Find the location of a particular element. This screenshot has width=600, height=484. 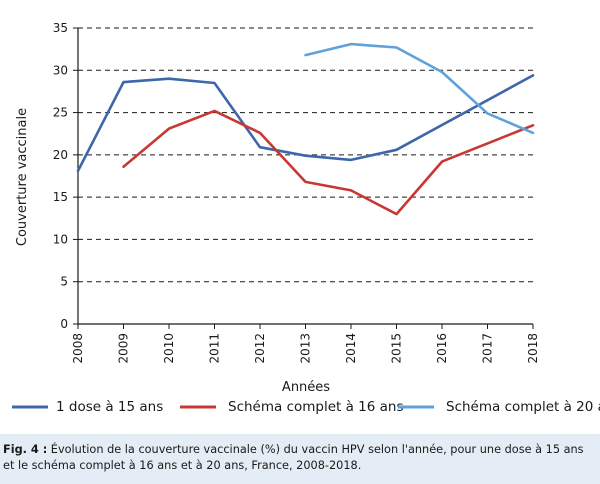

x-tick-label: 2014 is located at coordinates (351, 348).